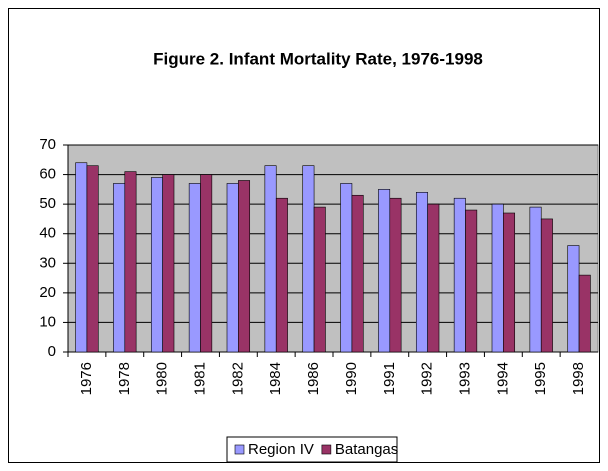 The height and width of the screenshot is (471, 608). I want to click on x-tick-label: 1991, so click(389, 378).